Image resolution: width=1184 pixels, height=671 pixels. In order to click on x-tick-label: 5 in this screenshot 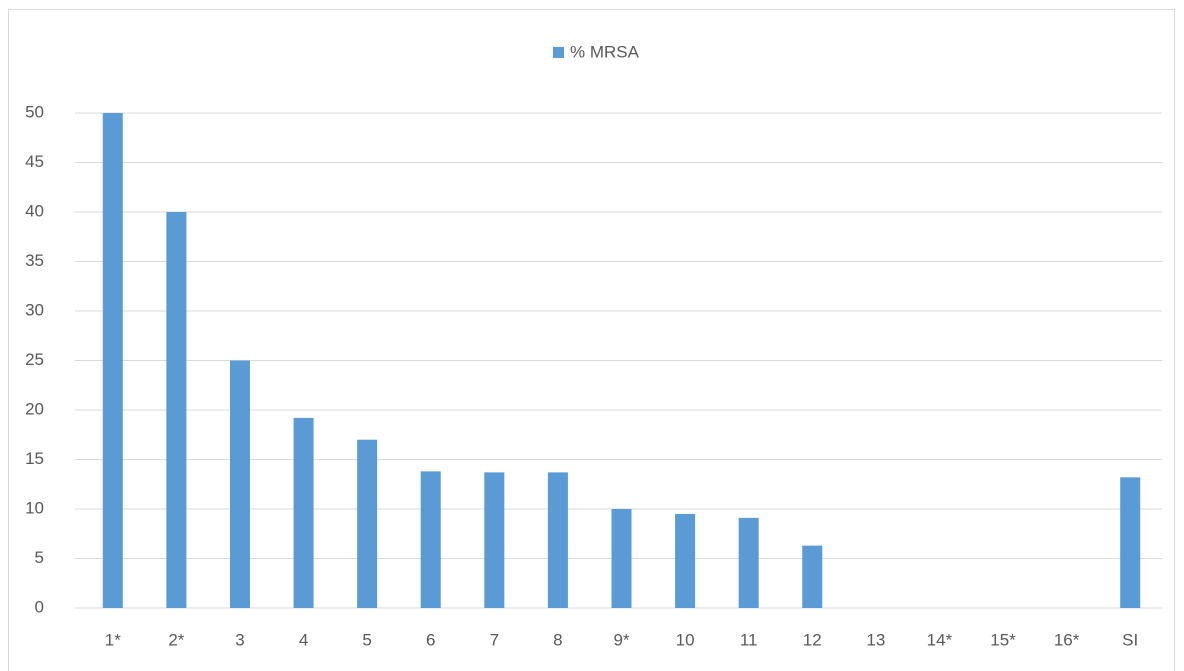, I will do `click(366, 639)`.